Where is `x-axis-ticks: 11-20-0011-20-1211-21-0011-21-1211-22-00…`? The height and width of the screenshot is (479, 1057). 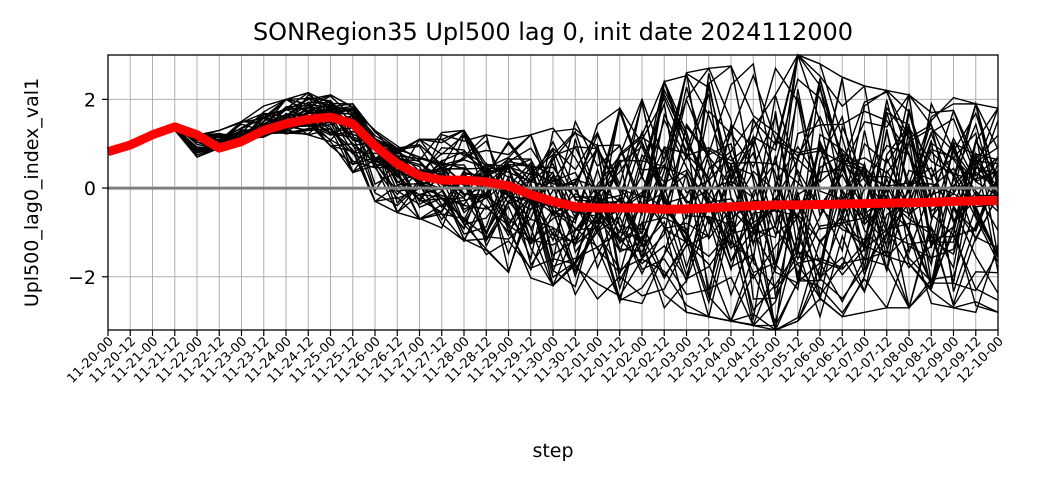 x-axis-ticks: 11-20-0011-20-1211-21-0011-21-1211-22-00… is located at coordinates (535, 358).